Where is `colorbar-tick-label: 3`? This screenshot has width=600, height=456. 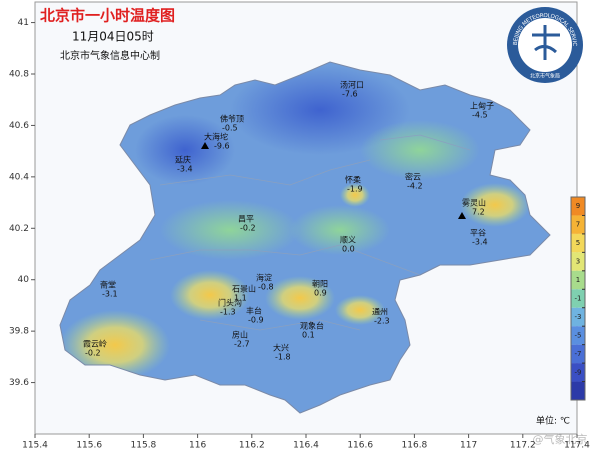
colorbar-tick-label: 3 is located at coordinates (578, 262).